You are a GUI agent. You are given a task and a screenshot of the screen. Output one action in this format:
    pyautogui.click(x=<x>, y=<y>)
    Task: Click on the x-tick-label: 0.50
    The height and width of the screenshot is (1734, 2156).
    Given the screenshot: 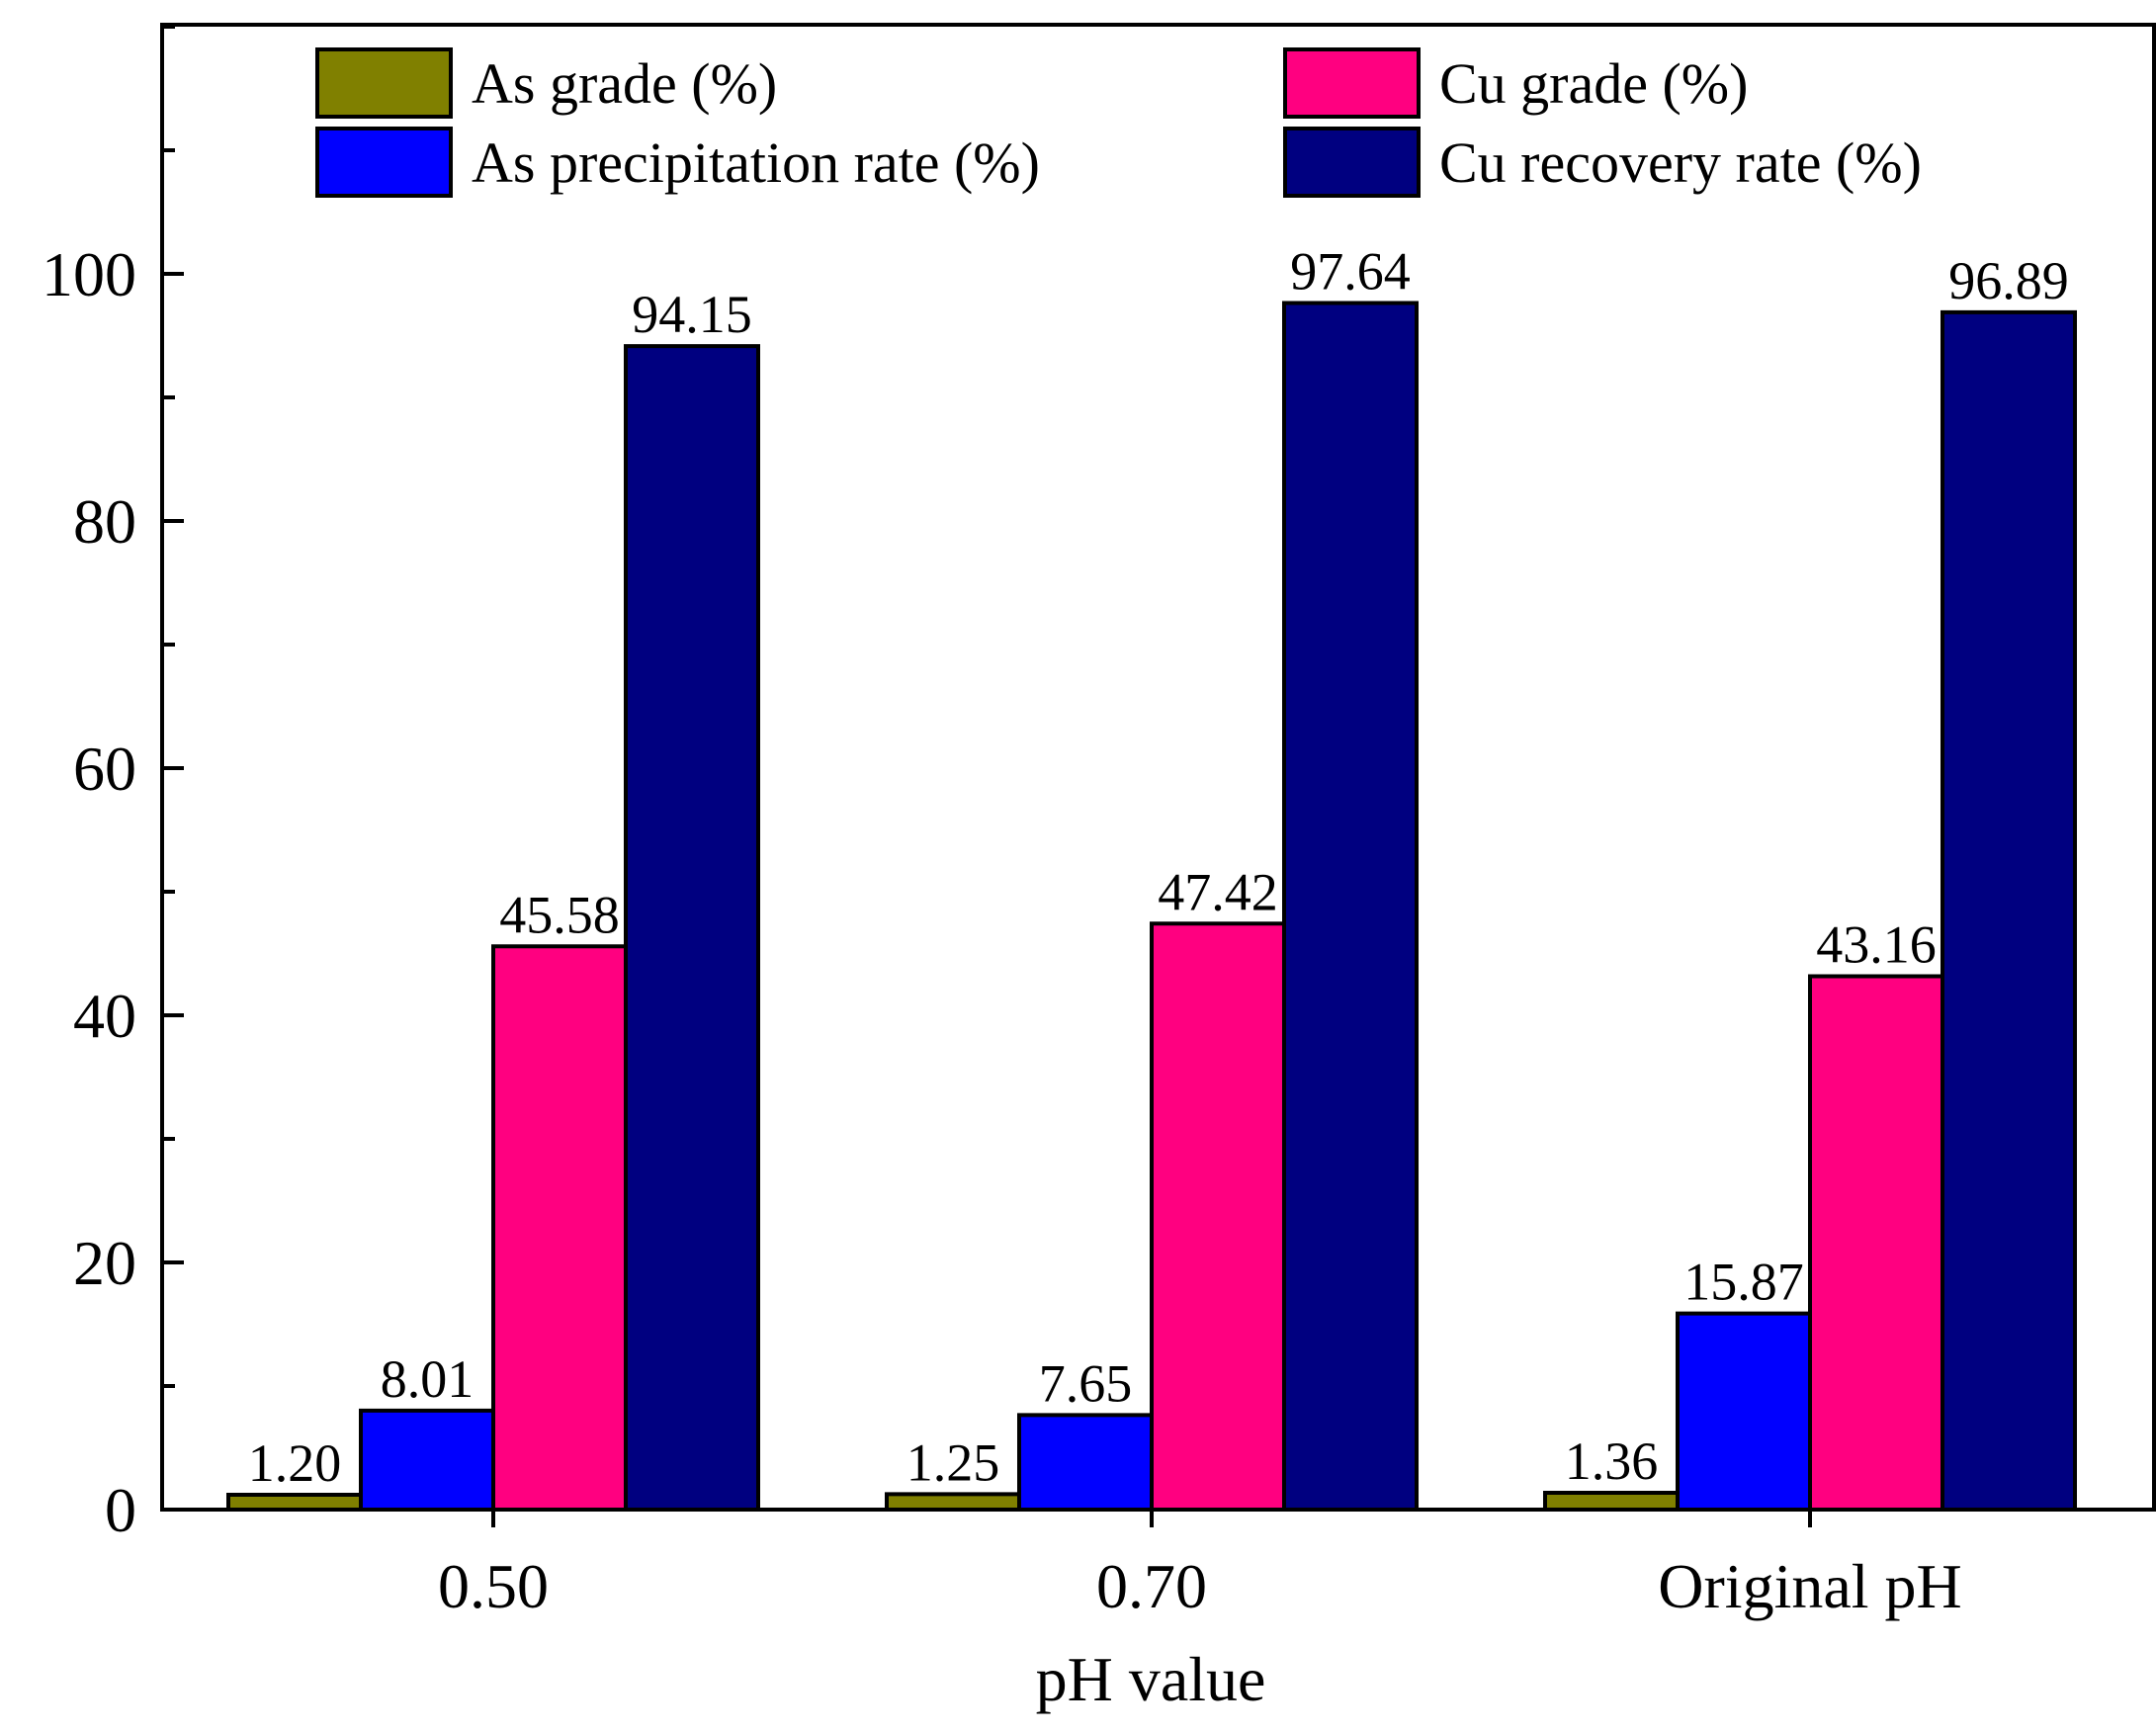 What is the action you would take?
    pyautogui.click(x=493, y=1586)
    